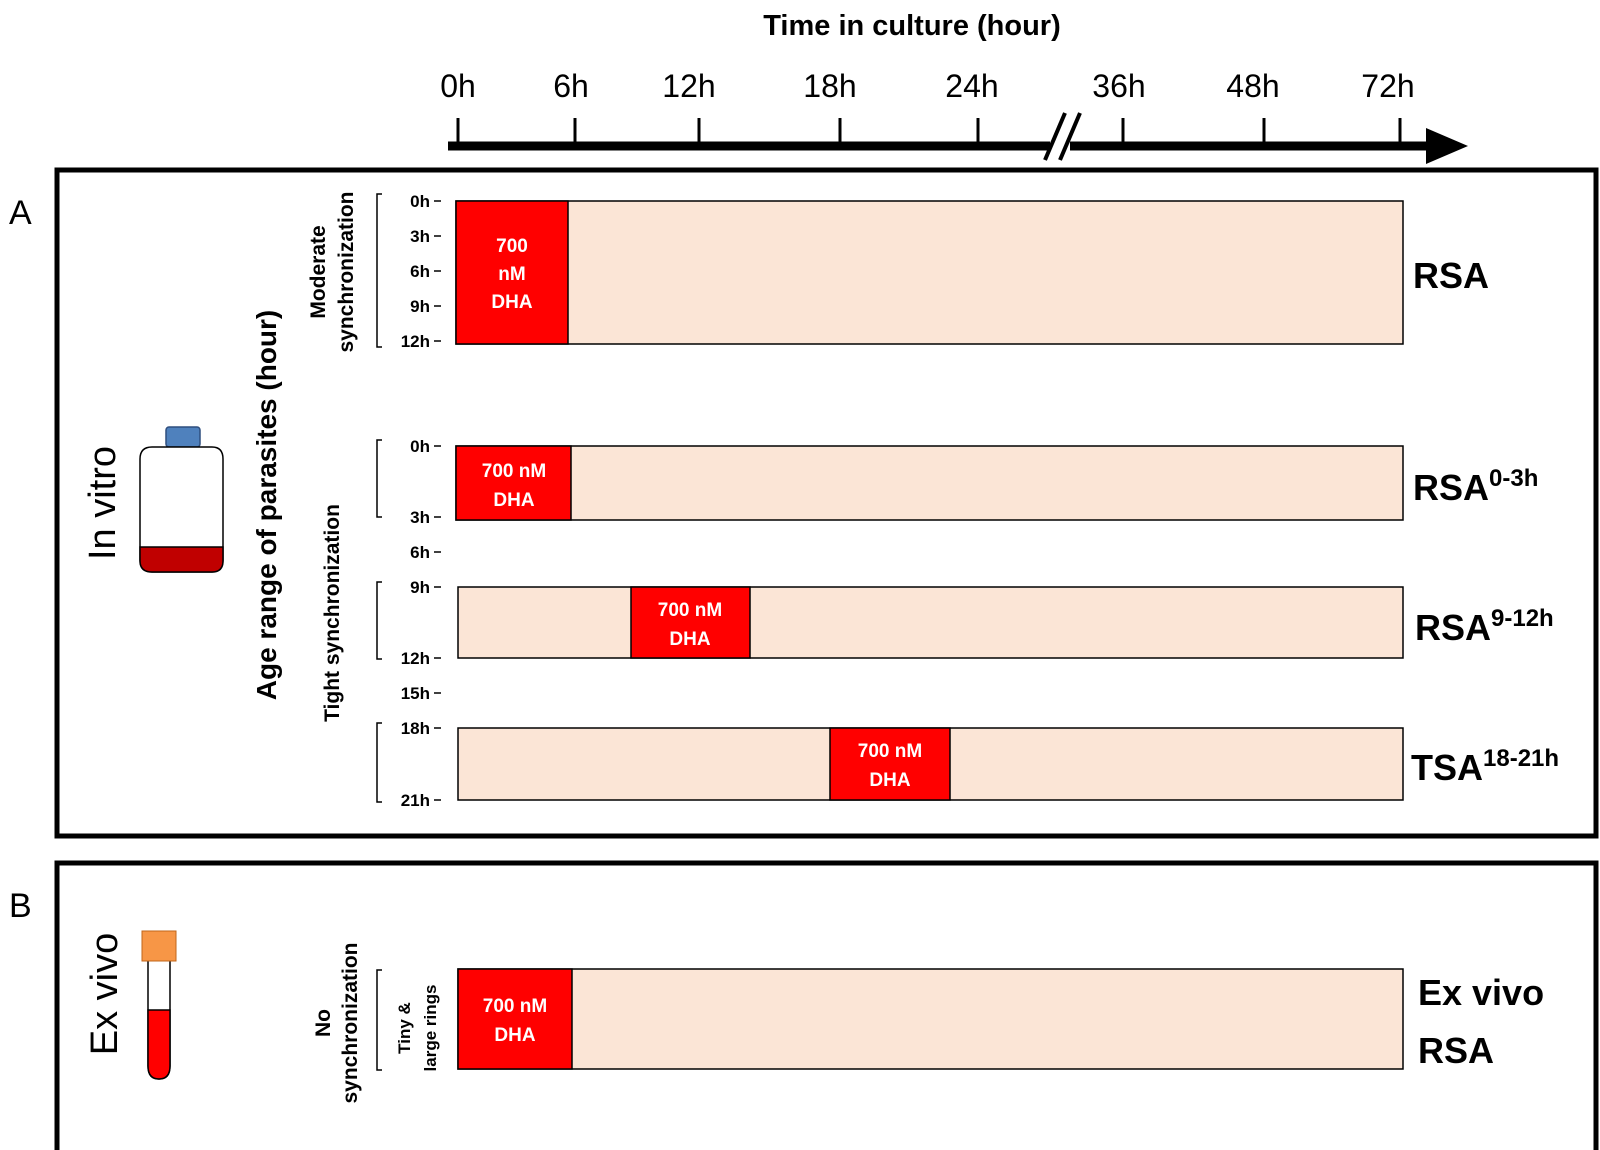 The image size is (1600, 1150). I want to click on age-tick-m-6h: 6h, so click(420, 271).